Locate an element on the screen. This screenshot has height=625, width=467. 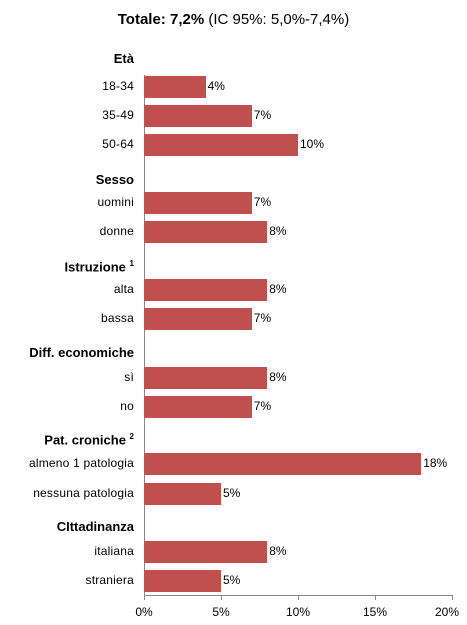
category-label: alta is located at coordinates (123, 289).